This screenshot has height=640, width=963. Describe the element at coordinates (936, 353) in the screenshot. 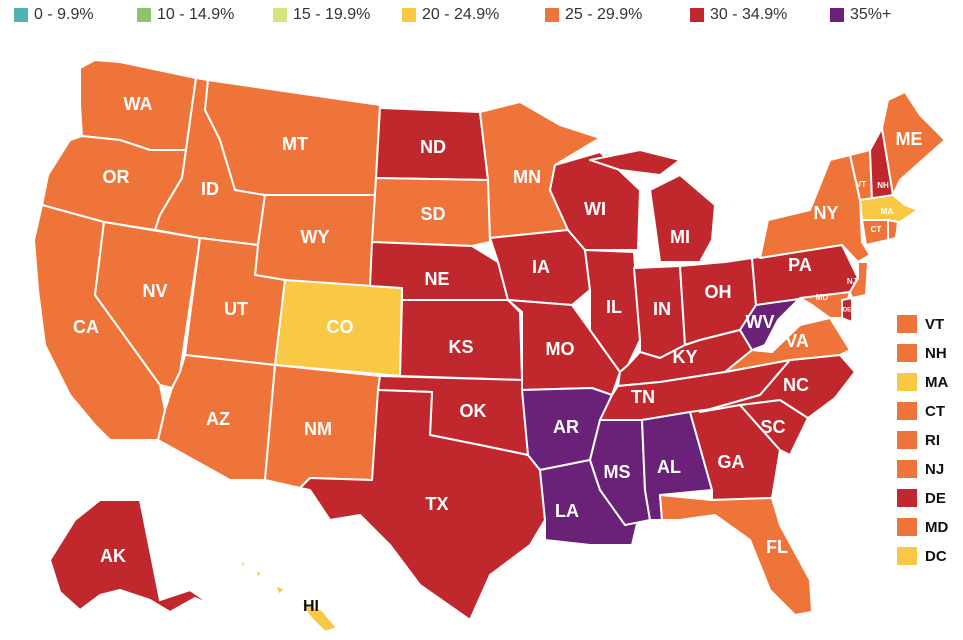

I see `small-state-label: NH` at that location.